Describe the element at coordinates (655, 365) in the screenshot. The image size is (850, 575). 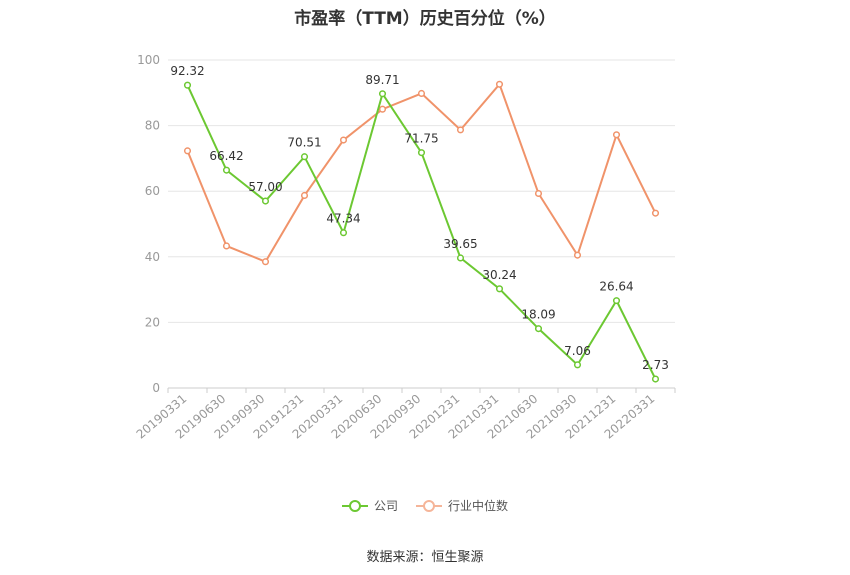
I see `data-label: 2.73` at that location.